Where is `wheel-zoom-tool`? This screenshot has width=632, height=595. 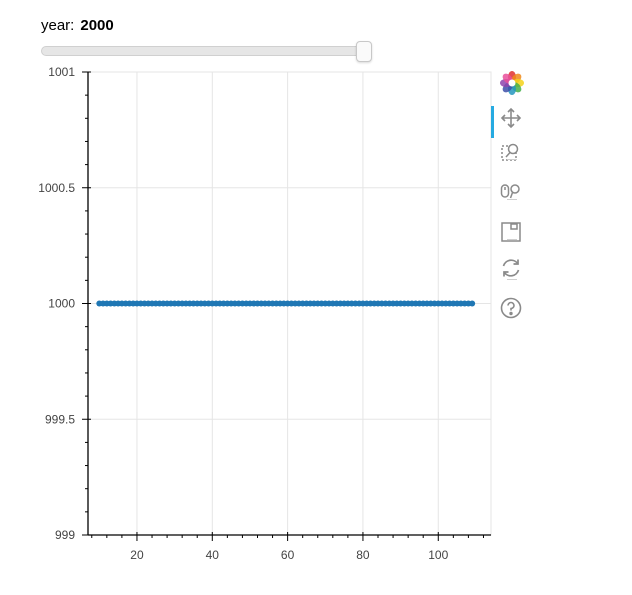
wheel-zoom-tool is located at coordinates (511, 193).